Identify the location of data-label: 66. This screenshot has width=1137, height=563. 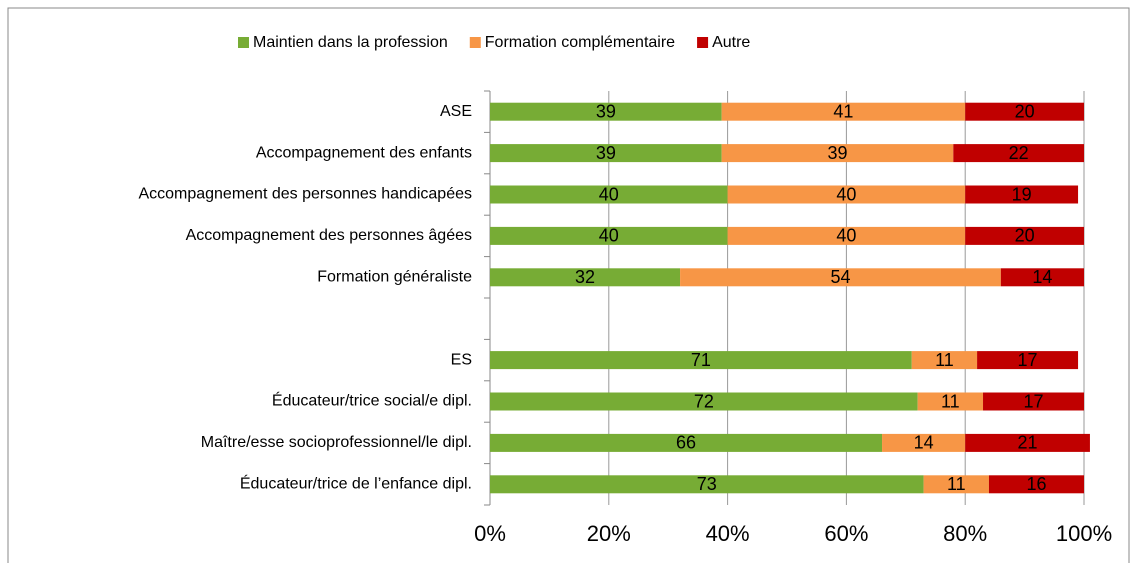
(686, 443).